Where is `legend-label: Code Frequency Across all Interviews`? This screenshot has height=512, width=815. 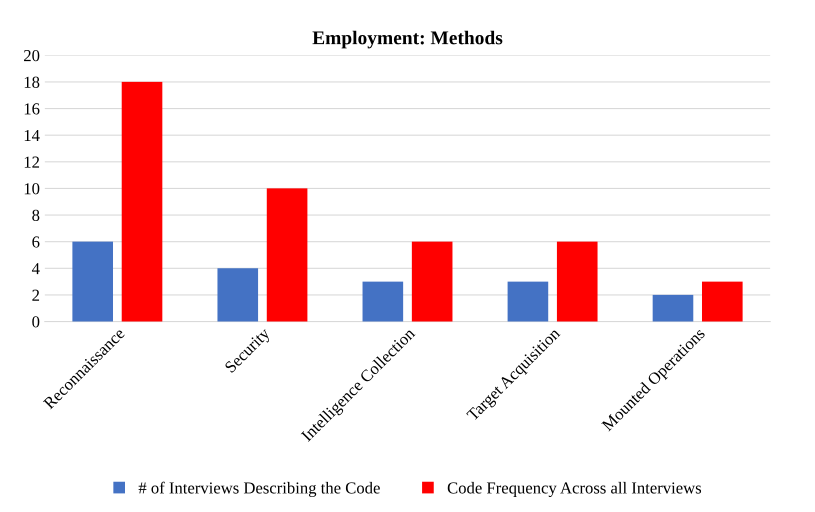
legend-label: Code Frequency Across all Interviews is located at coordinates (575, 489).